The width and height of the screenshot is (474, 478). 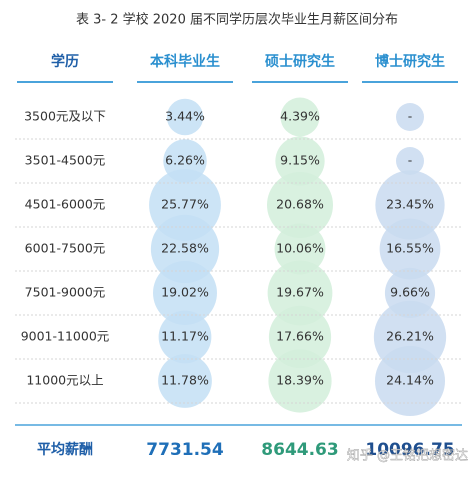 What do you see at coordinates (237, 20) in the screenshot?
I see `table-title: 表 3- 2 学校 2020 届不同学历层次毕业生月薪区间分布` at bounding box center [237, 20].